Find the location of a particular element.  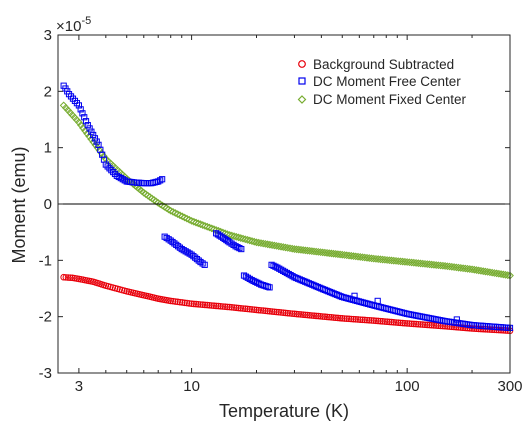

legend-label-background-subtracted: Background Subtracted is located at coordinates (383, 64).